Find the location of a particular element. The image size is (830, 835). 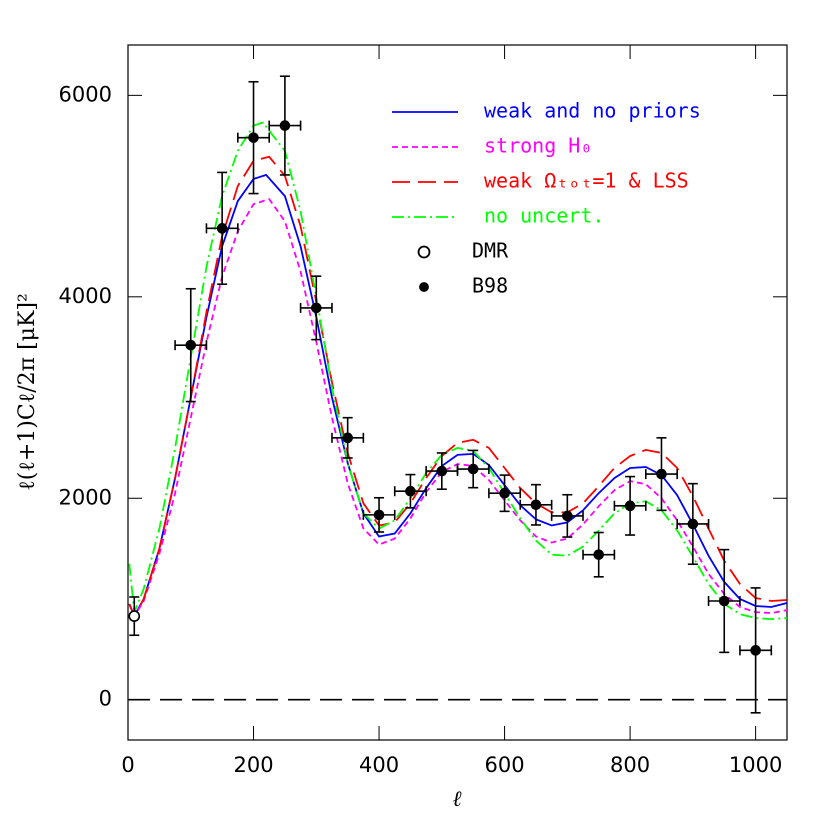

x-tick-label: 0 is located at coordinates (127, 765).